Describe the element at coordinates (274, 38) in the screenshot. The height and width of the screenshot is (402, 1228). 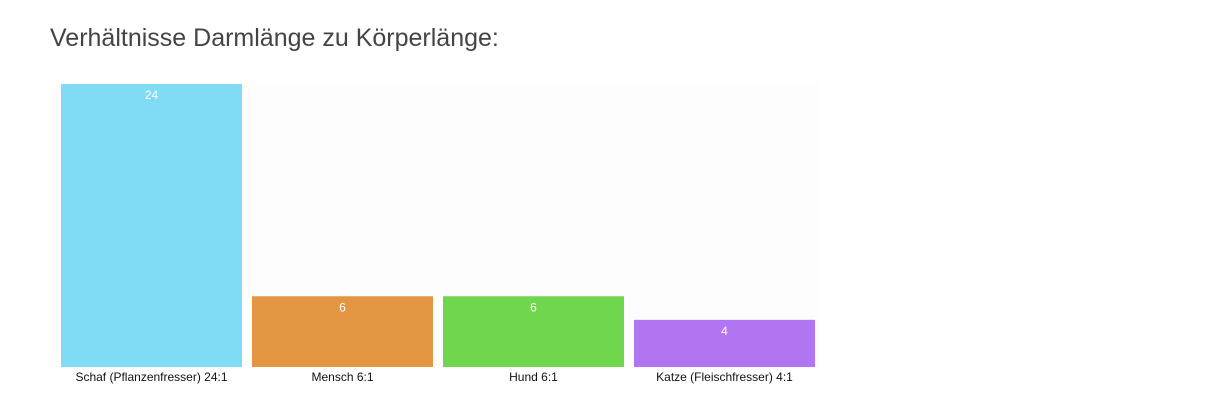
I see `chart-title: Verhältnisse Darmlänge zu Körperlänge:` at that location.